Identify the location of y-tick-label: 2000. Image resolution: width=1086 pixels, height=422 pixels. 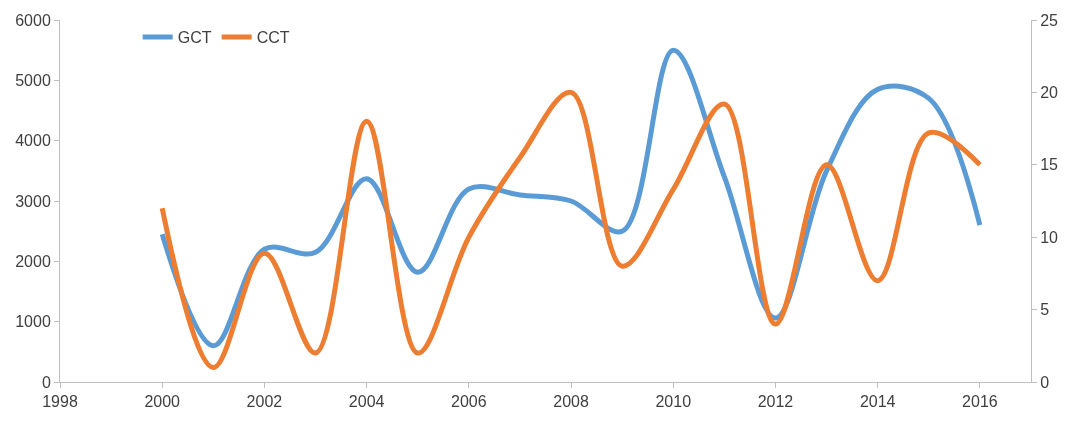
(33, 261).